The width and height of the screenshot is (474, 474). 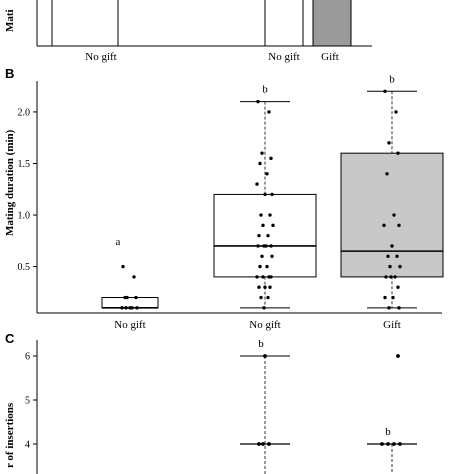 I want to click on panel-c-y-ticks: 4 5 6, so click(x=31, y=401).